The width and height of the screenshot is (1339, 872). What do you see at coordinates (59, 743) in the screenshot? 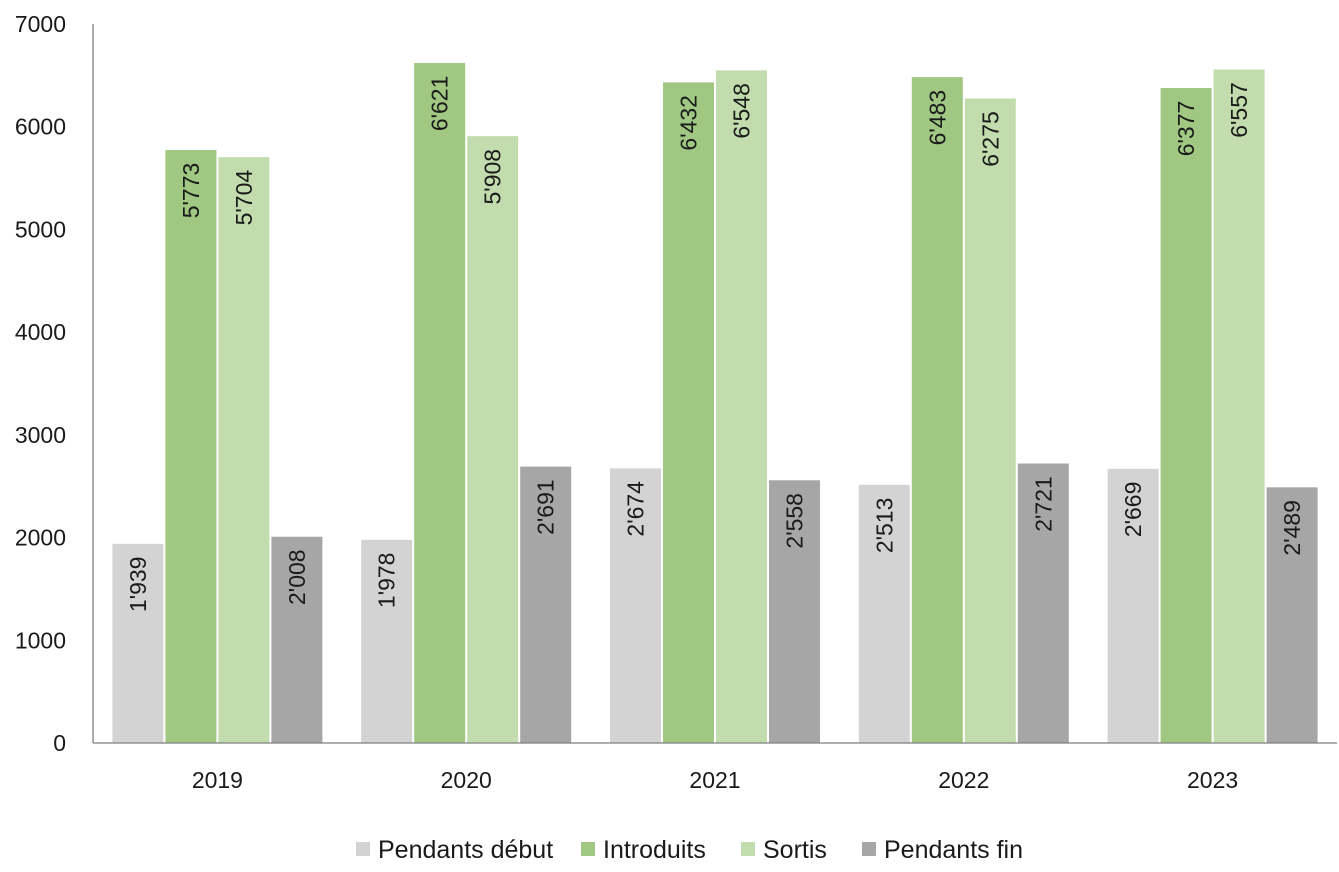
I see `y-tick-label: 0` at bounding box center [59, 743].